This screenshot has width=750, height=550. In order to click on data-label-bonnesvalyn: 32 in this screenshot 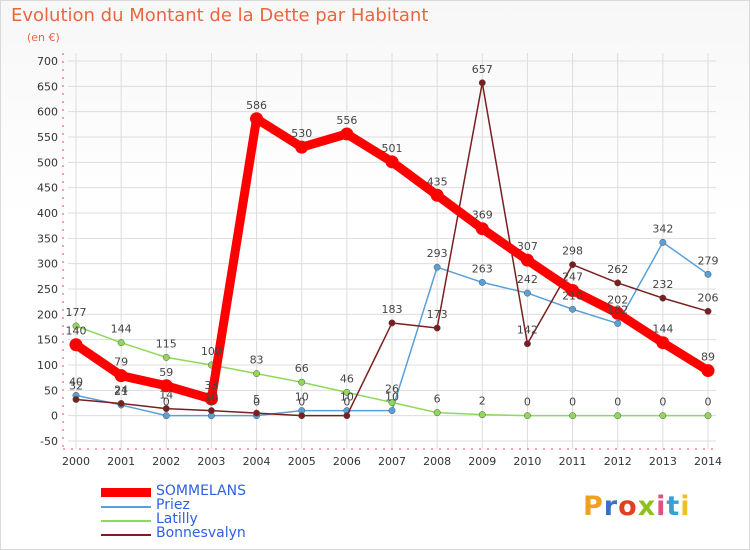, I will do `click(76, 385)`.